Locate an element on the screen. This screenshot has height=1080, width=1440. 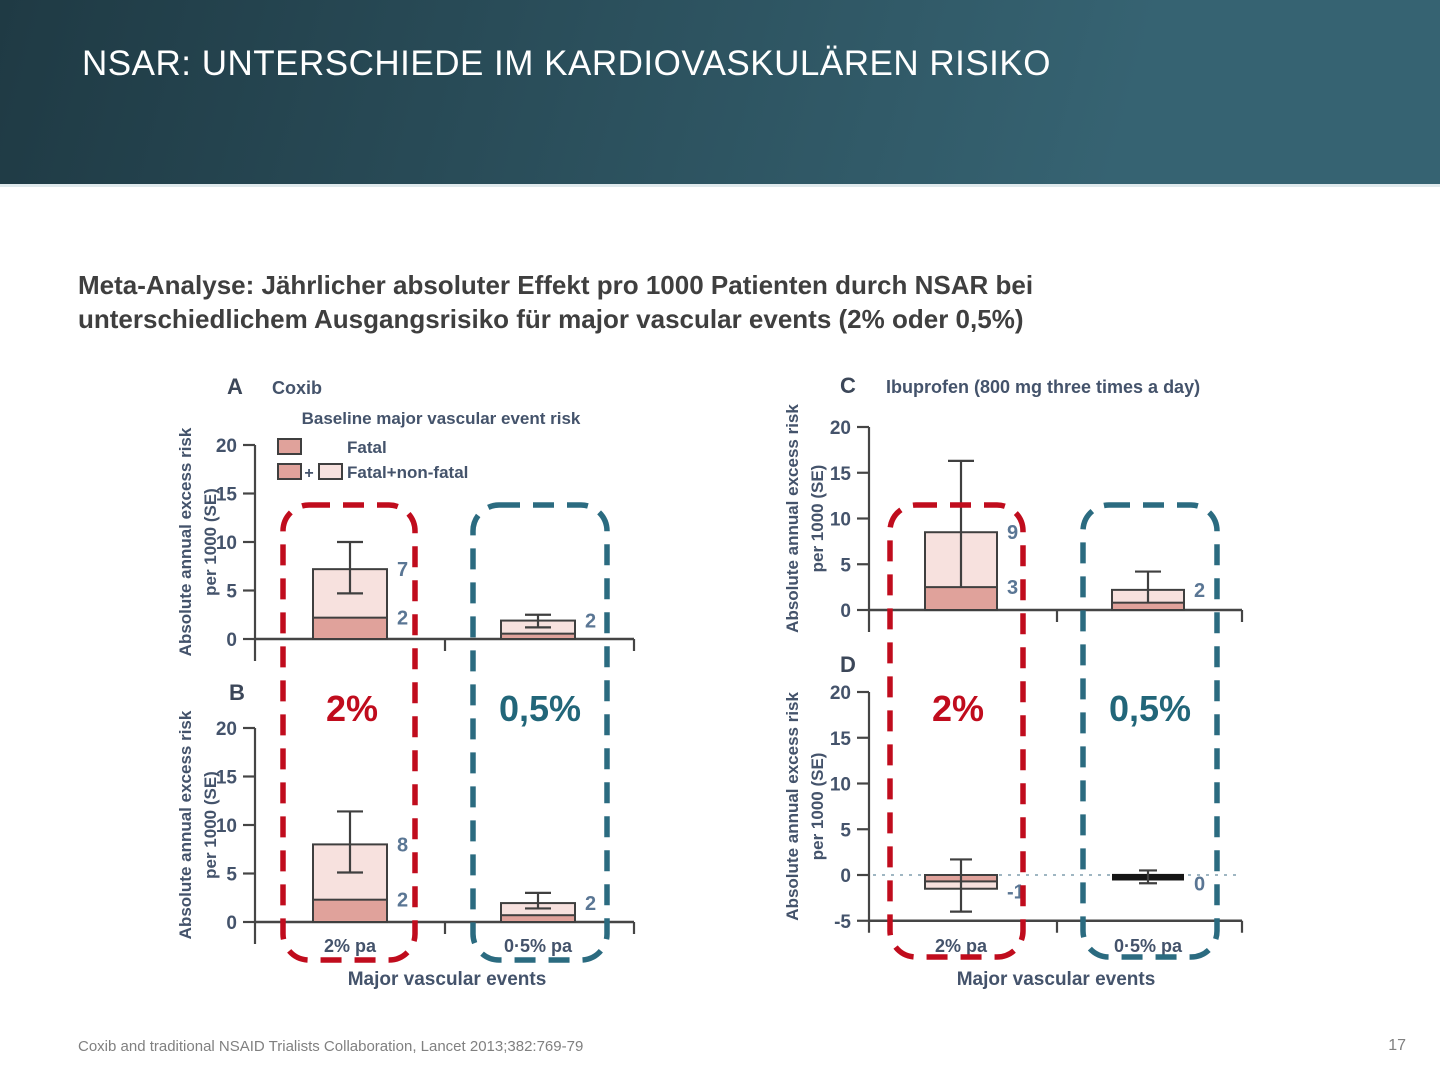
highlight-box-0p5pct-left is located at coordinates (540, 732).